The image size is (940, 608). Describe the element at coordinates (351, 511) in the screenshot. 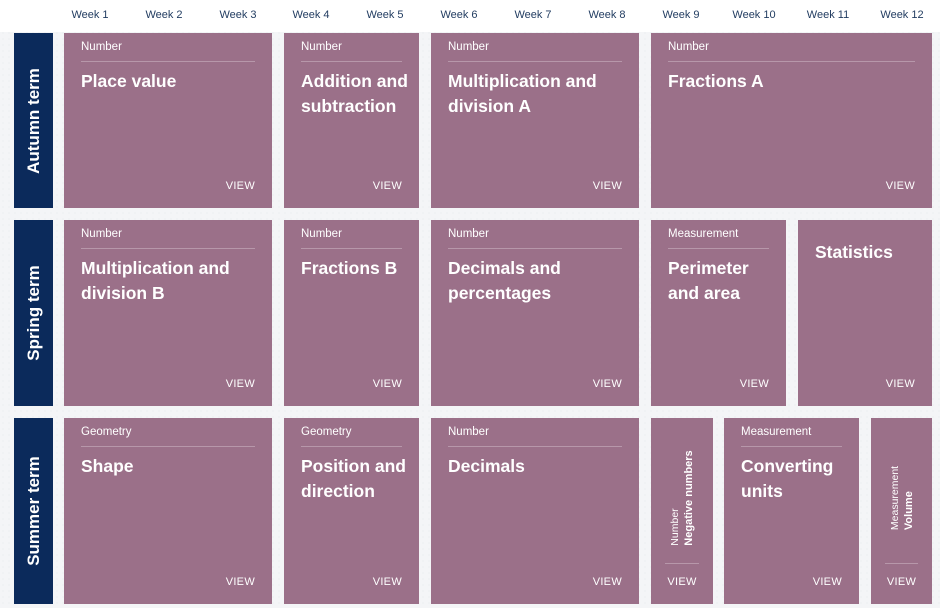

I see `unit-card-position-direction: Geometry Position and direction VIEW` at that location.